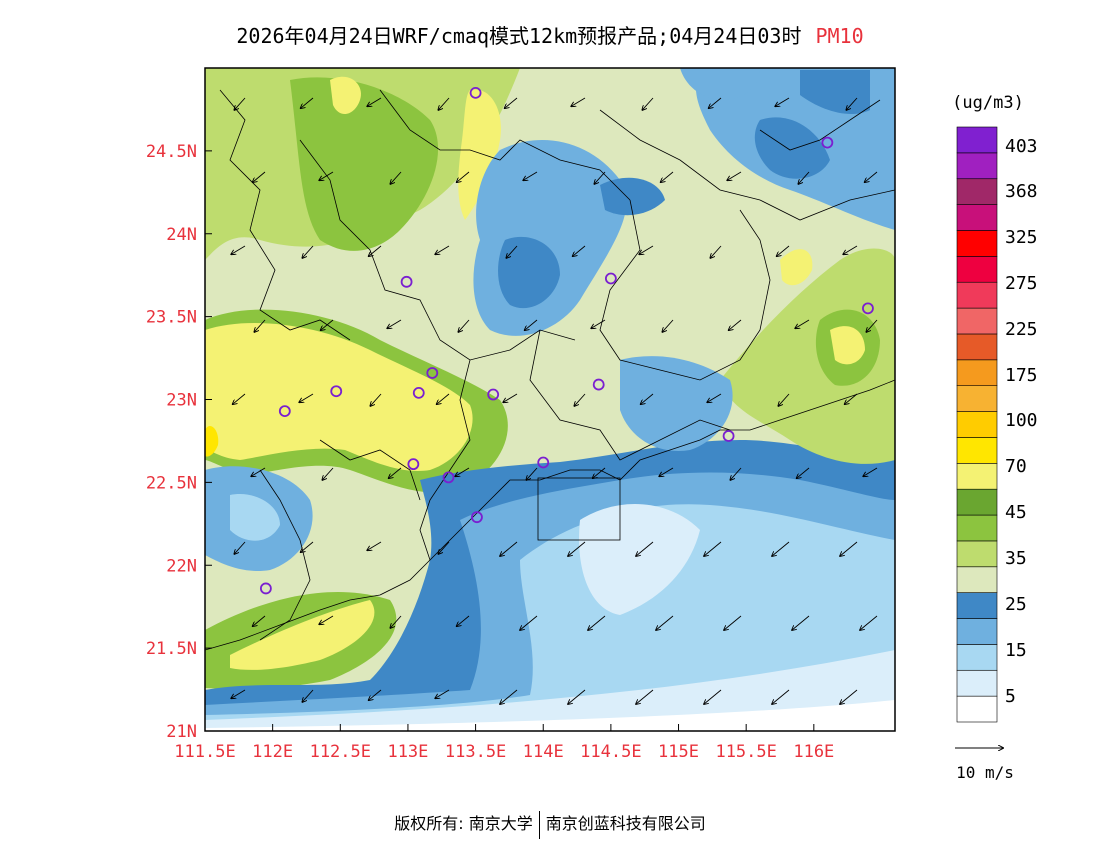 This screenshot has height=850, width=1100. What do you see at coordinates (610, 752) in the screenshot?
I see `lon-label: 114.5E` at bounding box center [610, 752].